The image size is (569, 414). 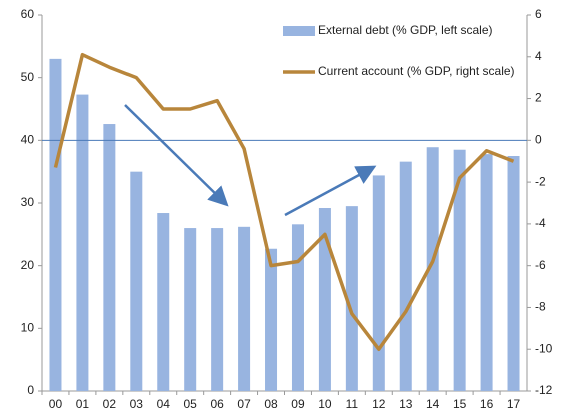 What do you see at coordinates (540, 181) in the screenshot?
I see `y2-tick-label: -2` at bounding box center [540, 181].